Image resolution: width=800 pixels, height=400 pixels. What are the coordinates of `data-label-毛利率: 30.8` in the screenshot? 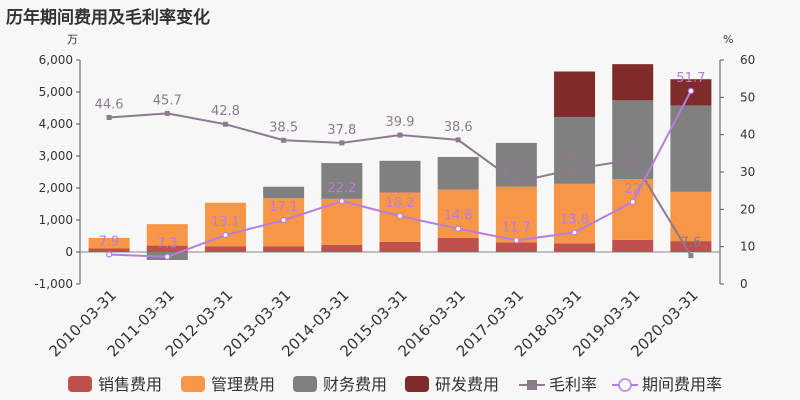 It's located at (574, 156).